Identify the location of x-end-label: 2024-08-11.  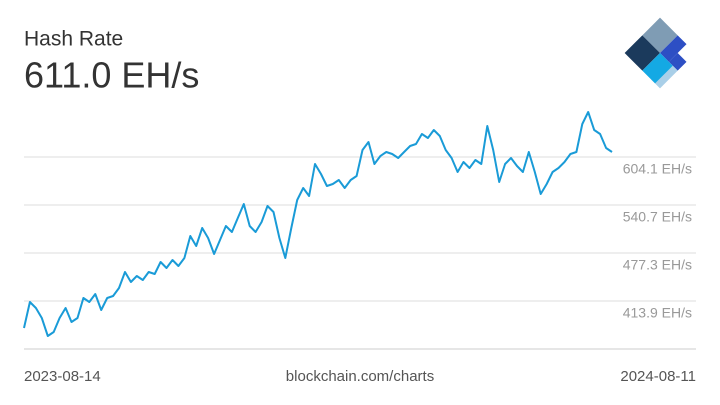
(658, 376).